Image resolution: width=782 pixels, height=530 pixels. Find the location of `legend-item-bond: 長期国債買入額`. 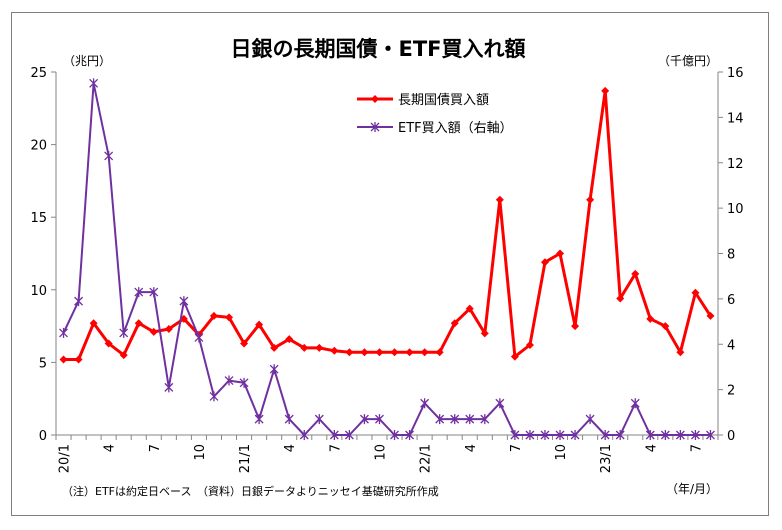

legend-item-bond: 長期国債買入額 is located at coordinates (423, 100).